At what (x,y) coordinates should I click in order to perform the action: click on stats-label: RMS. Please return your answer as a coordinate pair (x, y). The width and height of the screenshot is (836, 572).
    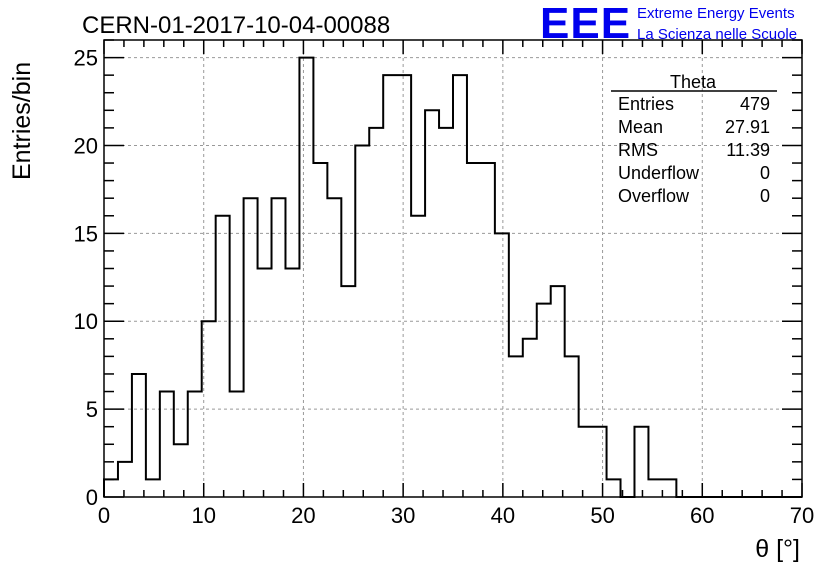
    Looking at the image, I should click on (638, 150).